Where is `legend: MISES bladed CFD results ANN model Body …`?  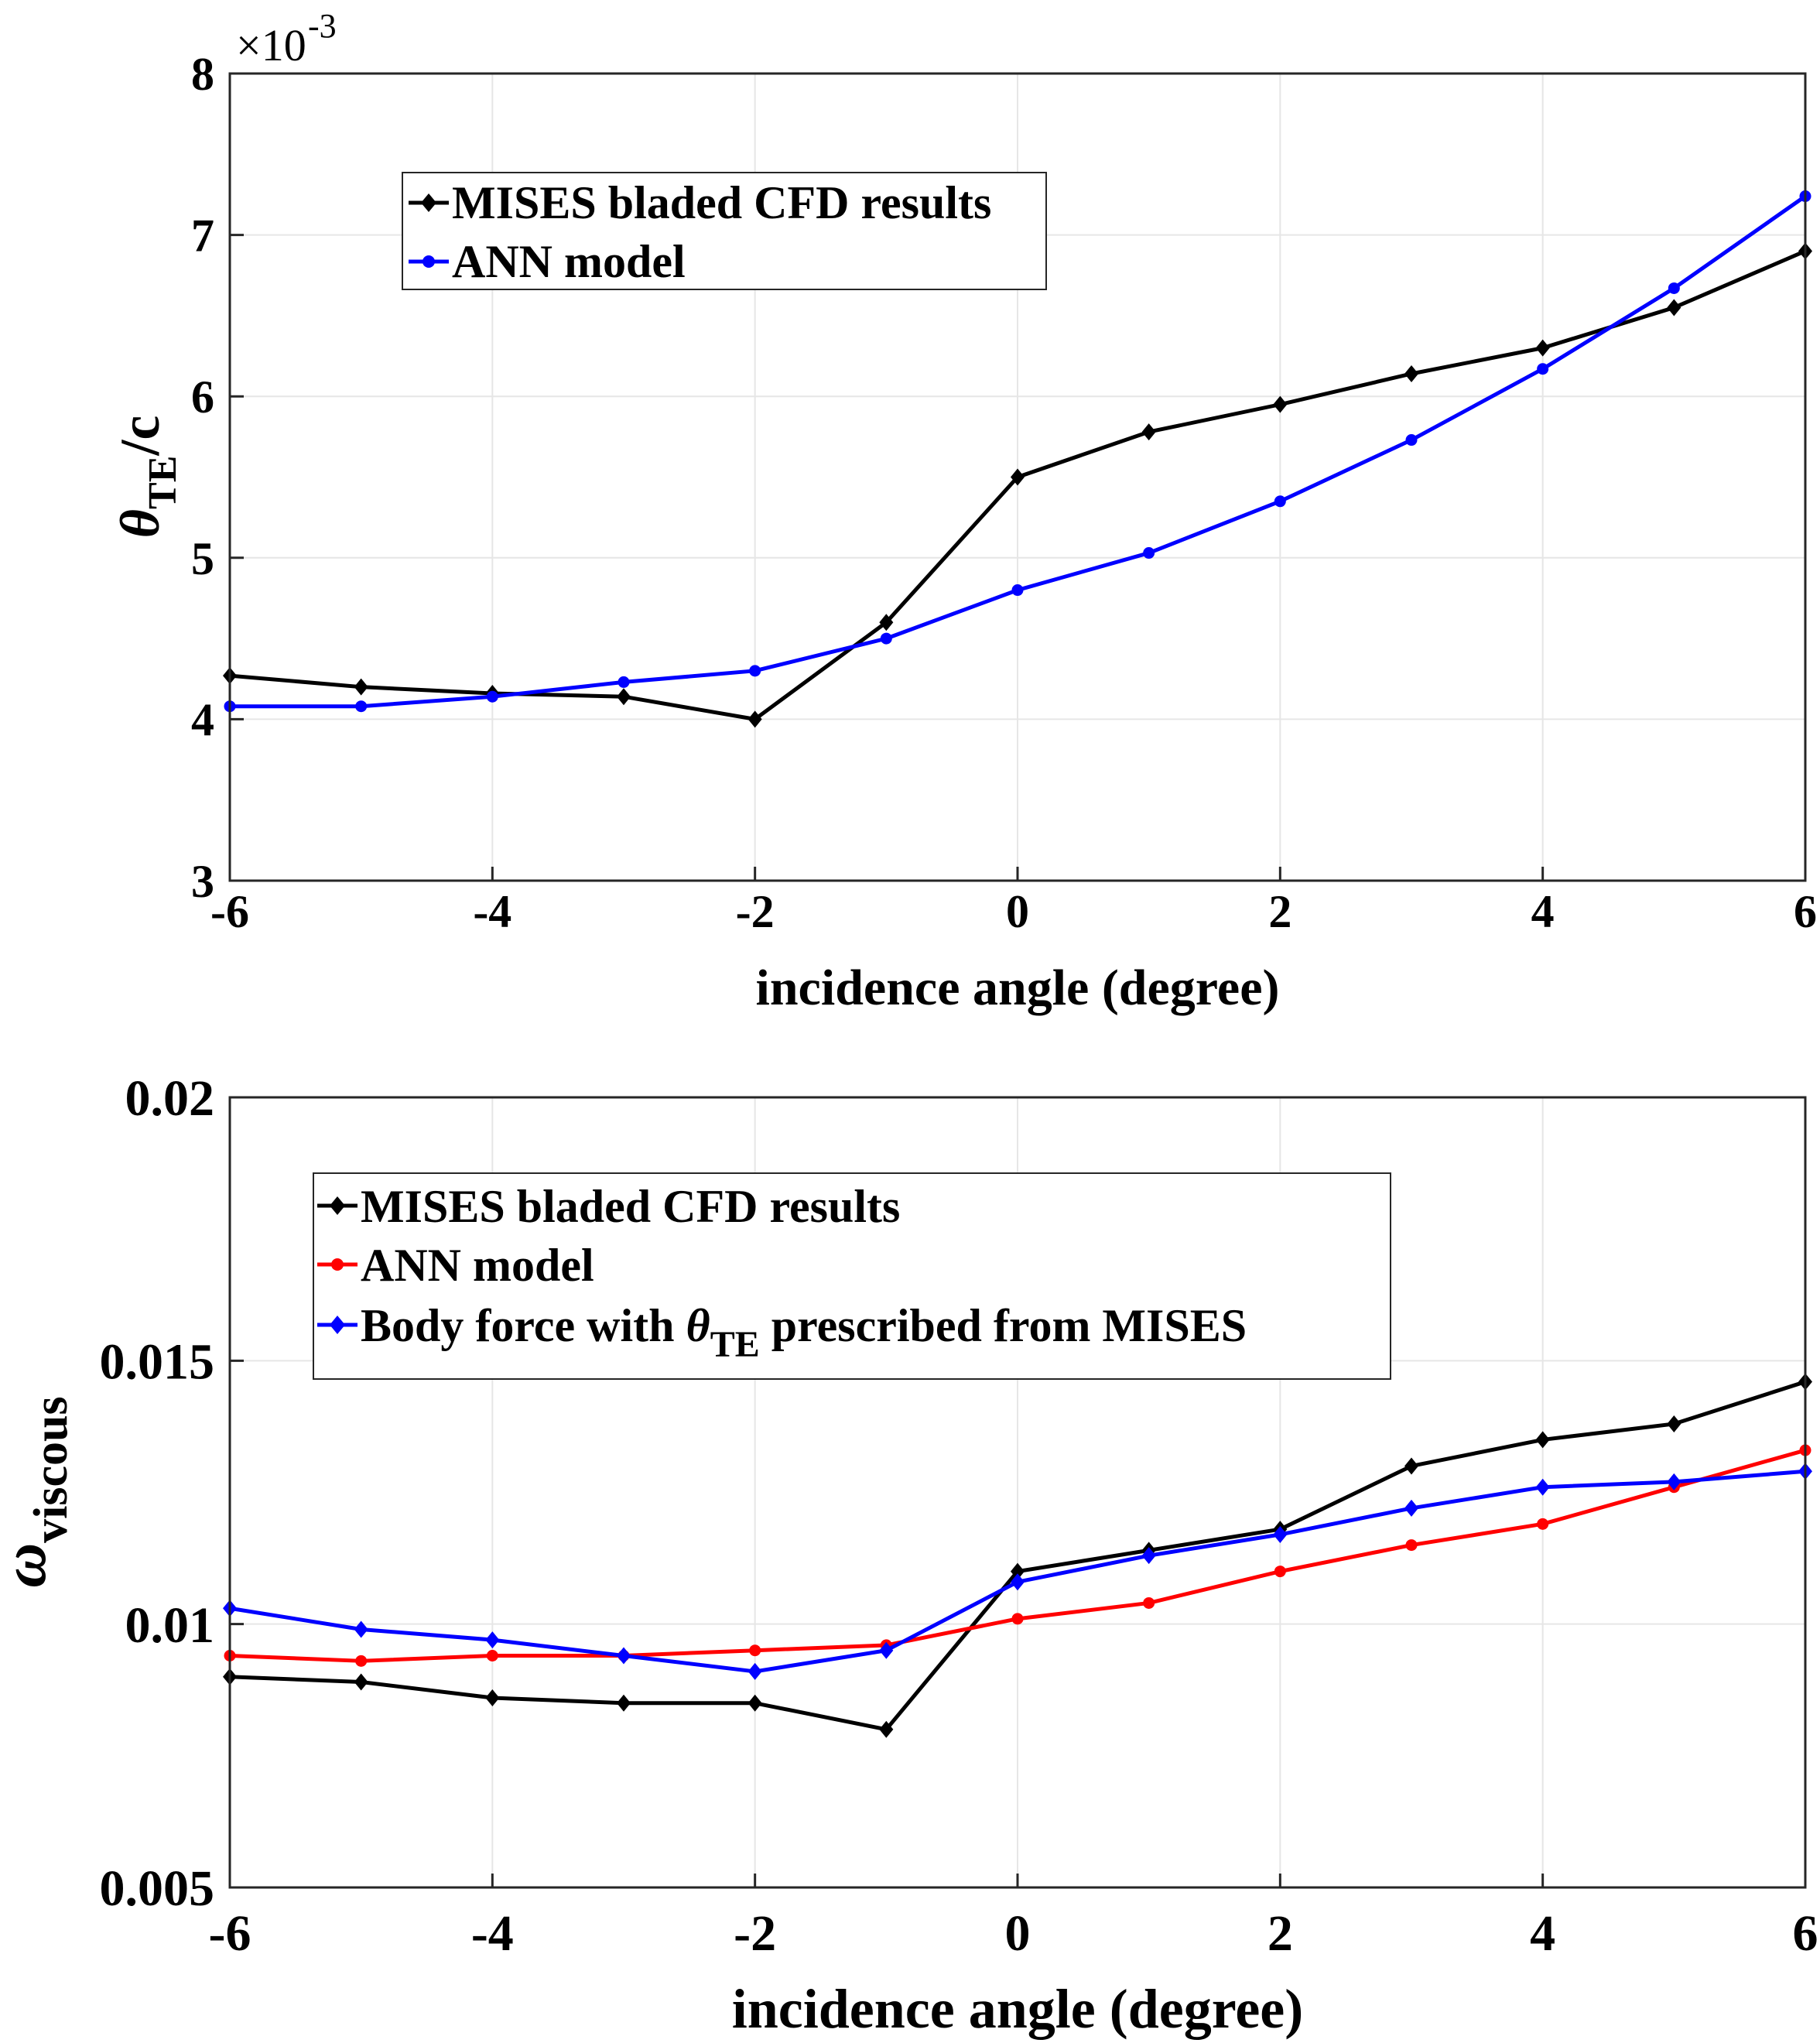 legend: MISES bladed CFD results ANN model Body … is located at coordinates (852, 1276).